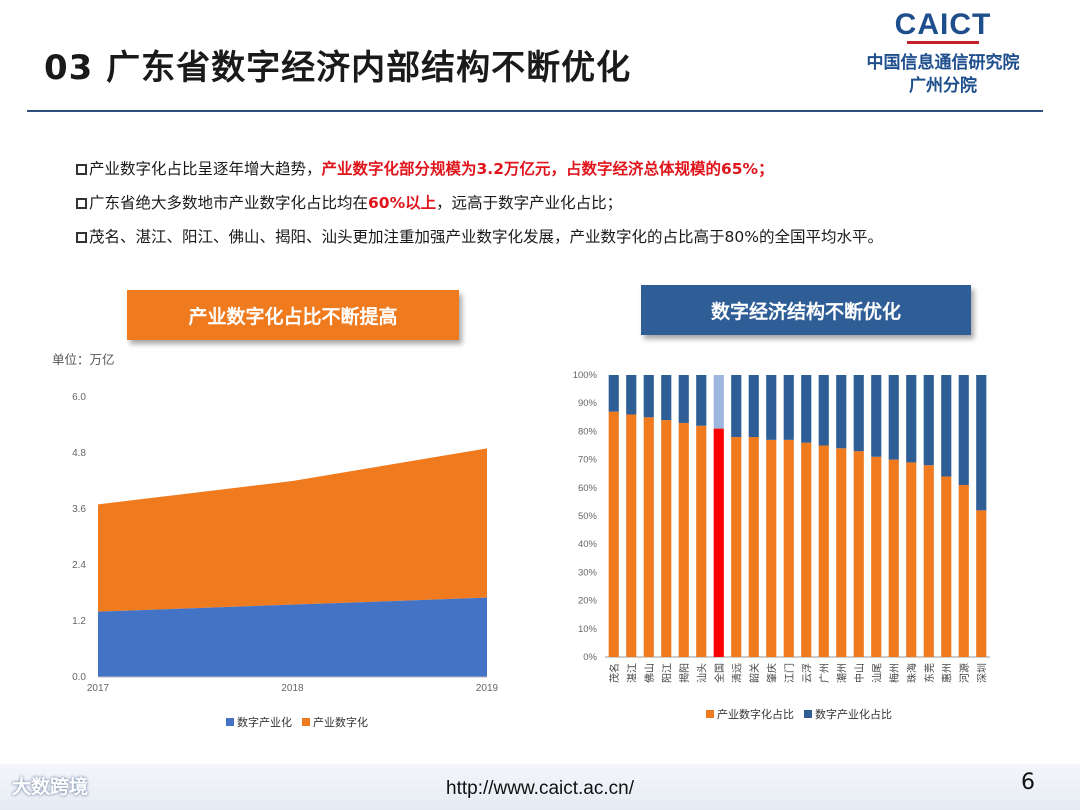  I want to click on legend-item: 数字产业化占比, so click(848, 714).